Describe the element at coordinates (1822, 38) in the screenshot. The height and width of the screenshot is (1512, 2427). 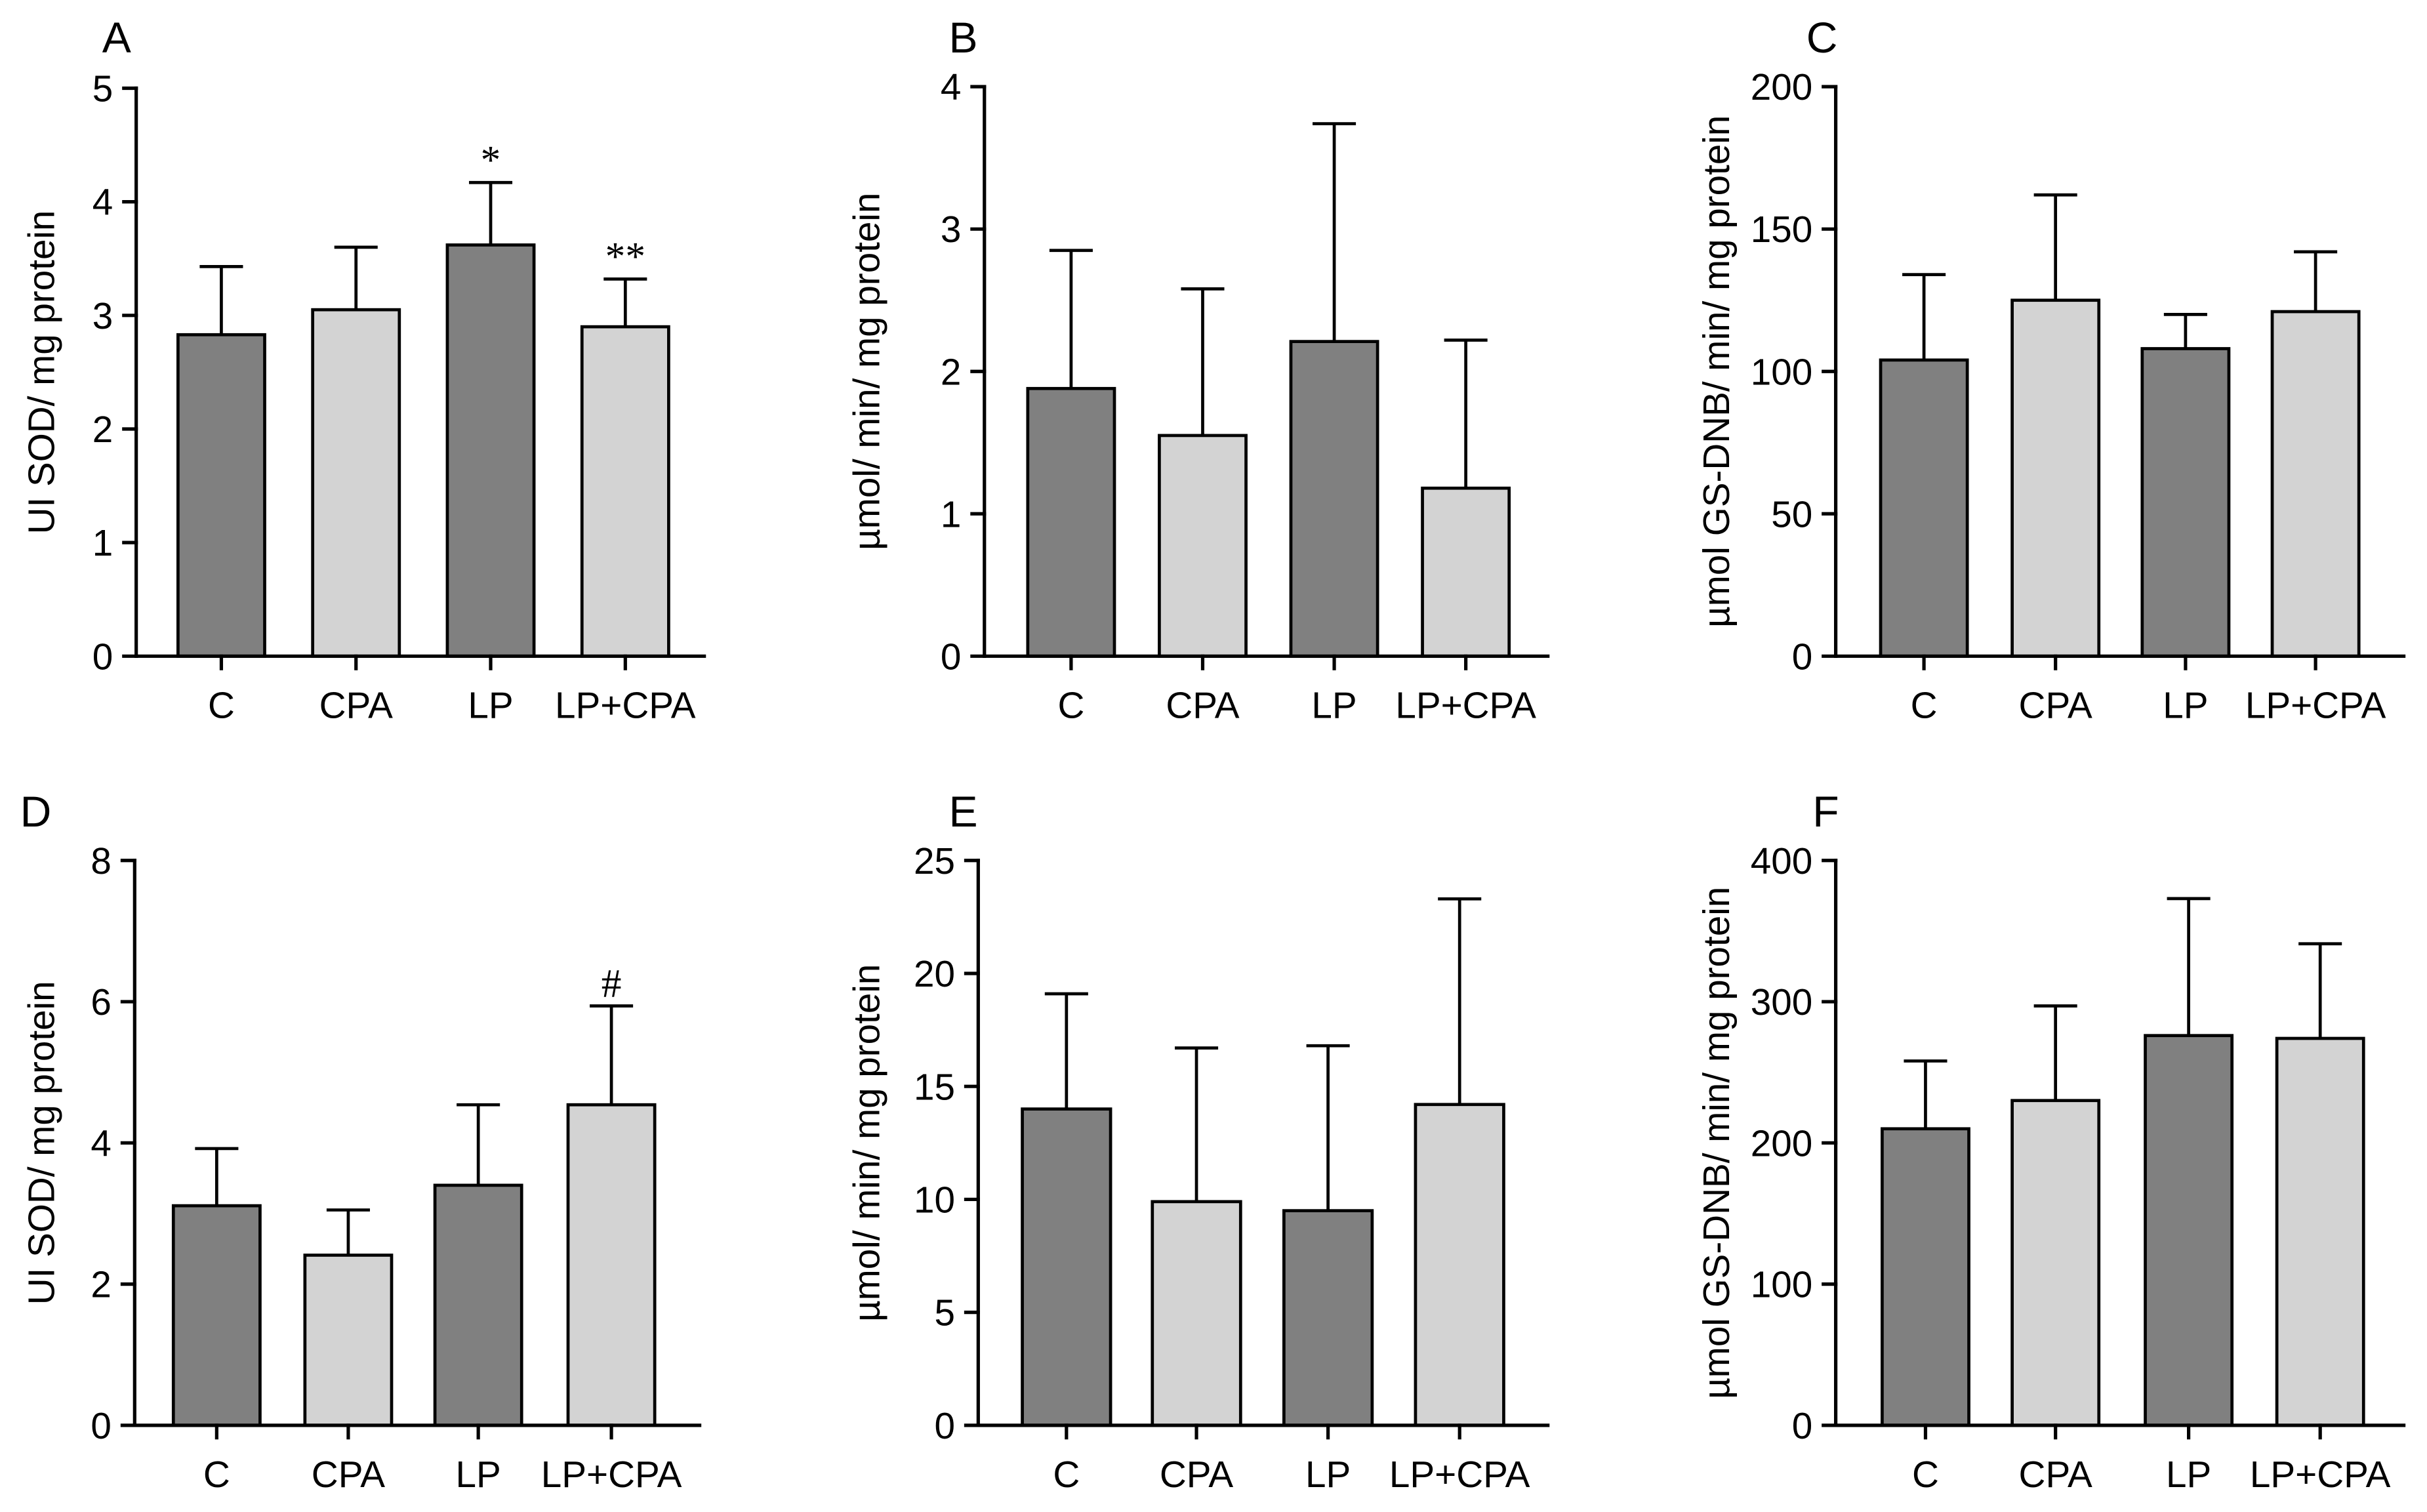
I see `panel-letter: C` at that location.